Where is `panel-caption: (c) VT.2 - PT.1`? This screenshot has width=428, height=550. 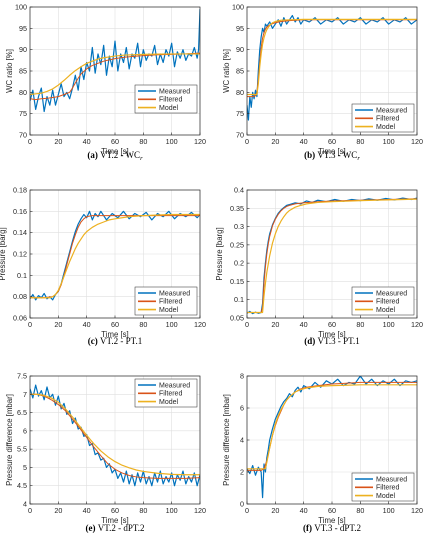 panel-caption: (c) VT.2 - PT.1 is located at coordinates (115, 341).